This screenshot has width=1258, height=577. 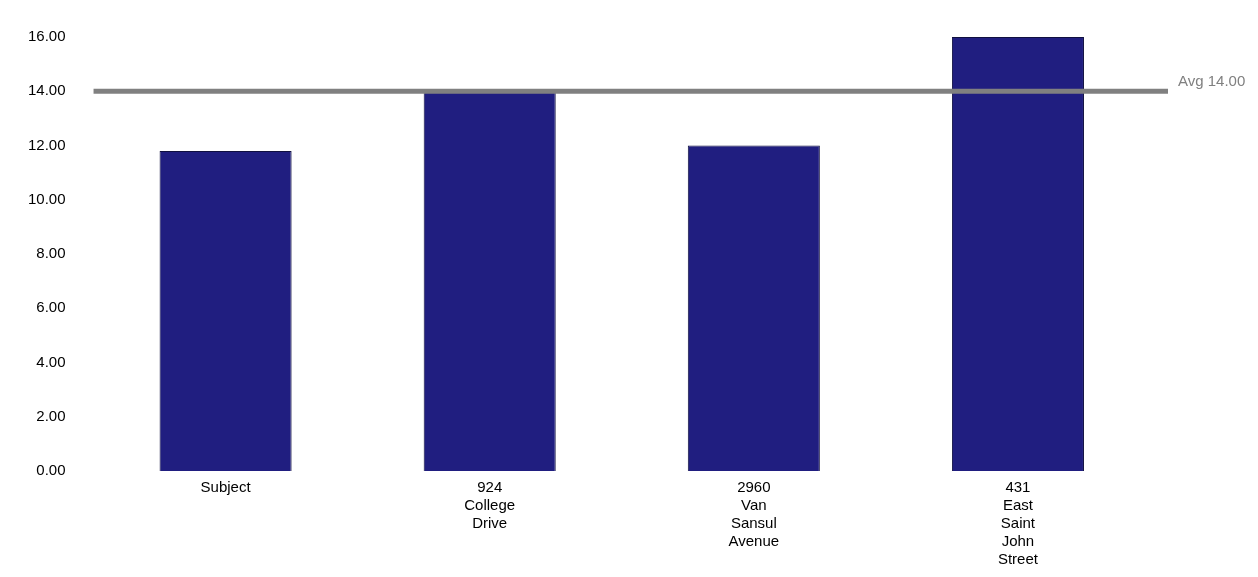 I want to click on x-tick-label: 924 College Drive, so click(x=490, y=505).